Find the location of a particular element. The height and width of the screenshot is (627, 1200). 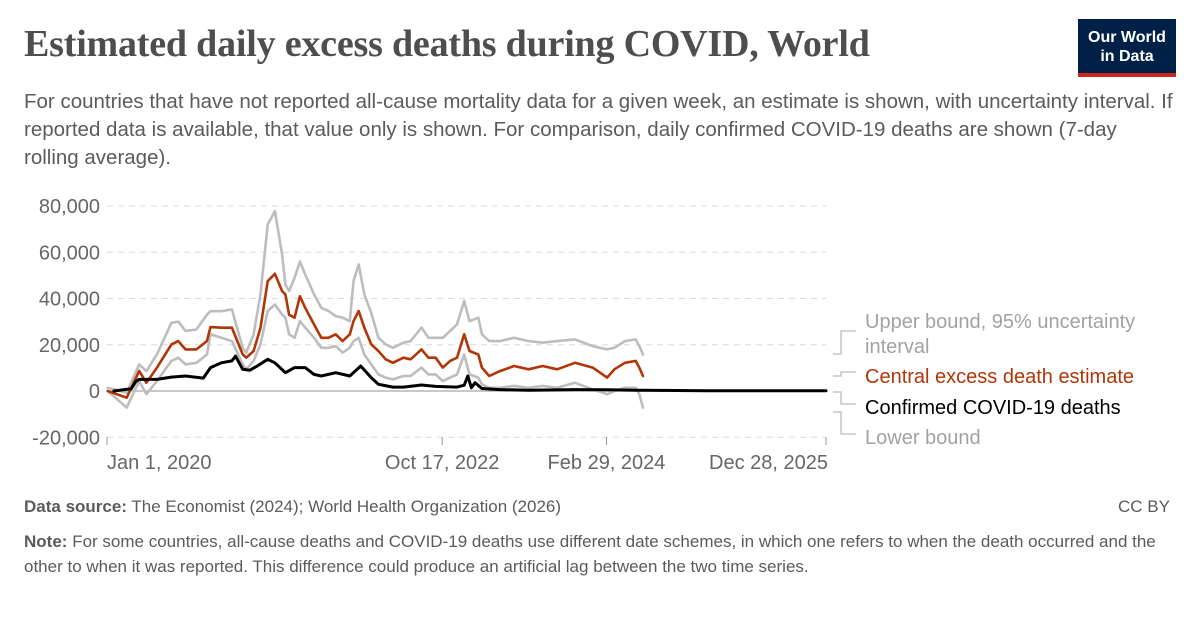

legend-confirmed-deaths: Confirmed COVID-19 deaths is located at coordinates (993, 408).